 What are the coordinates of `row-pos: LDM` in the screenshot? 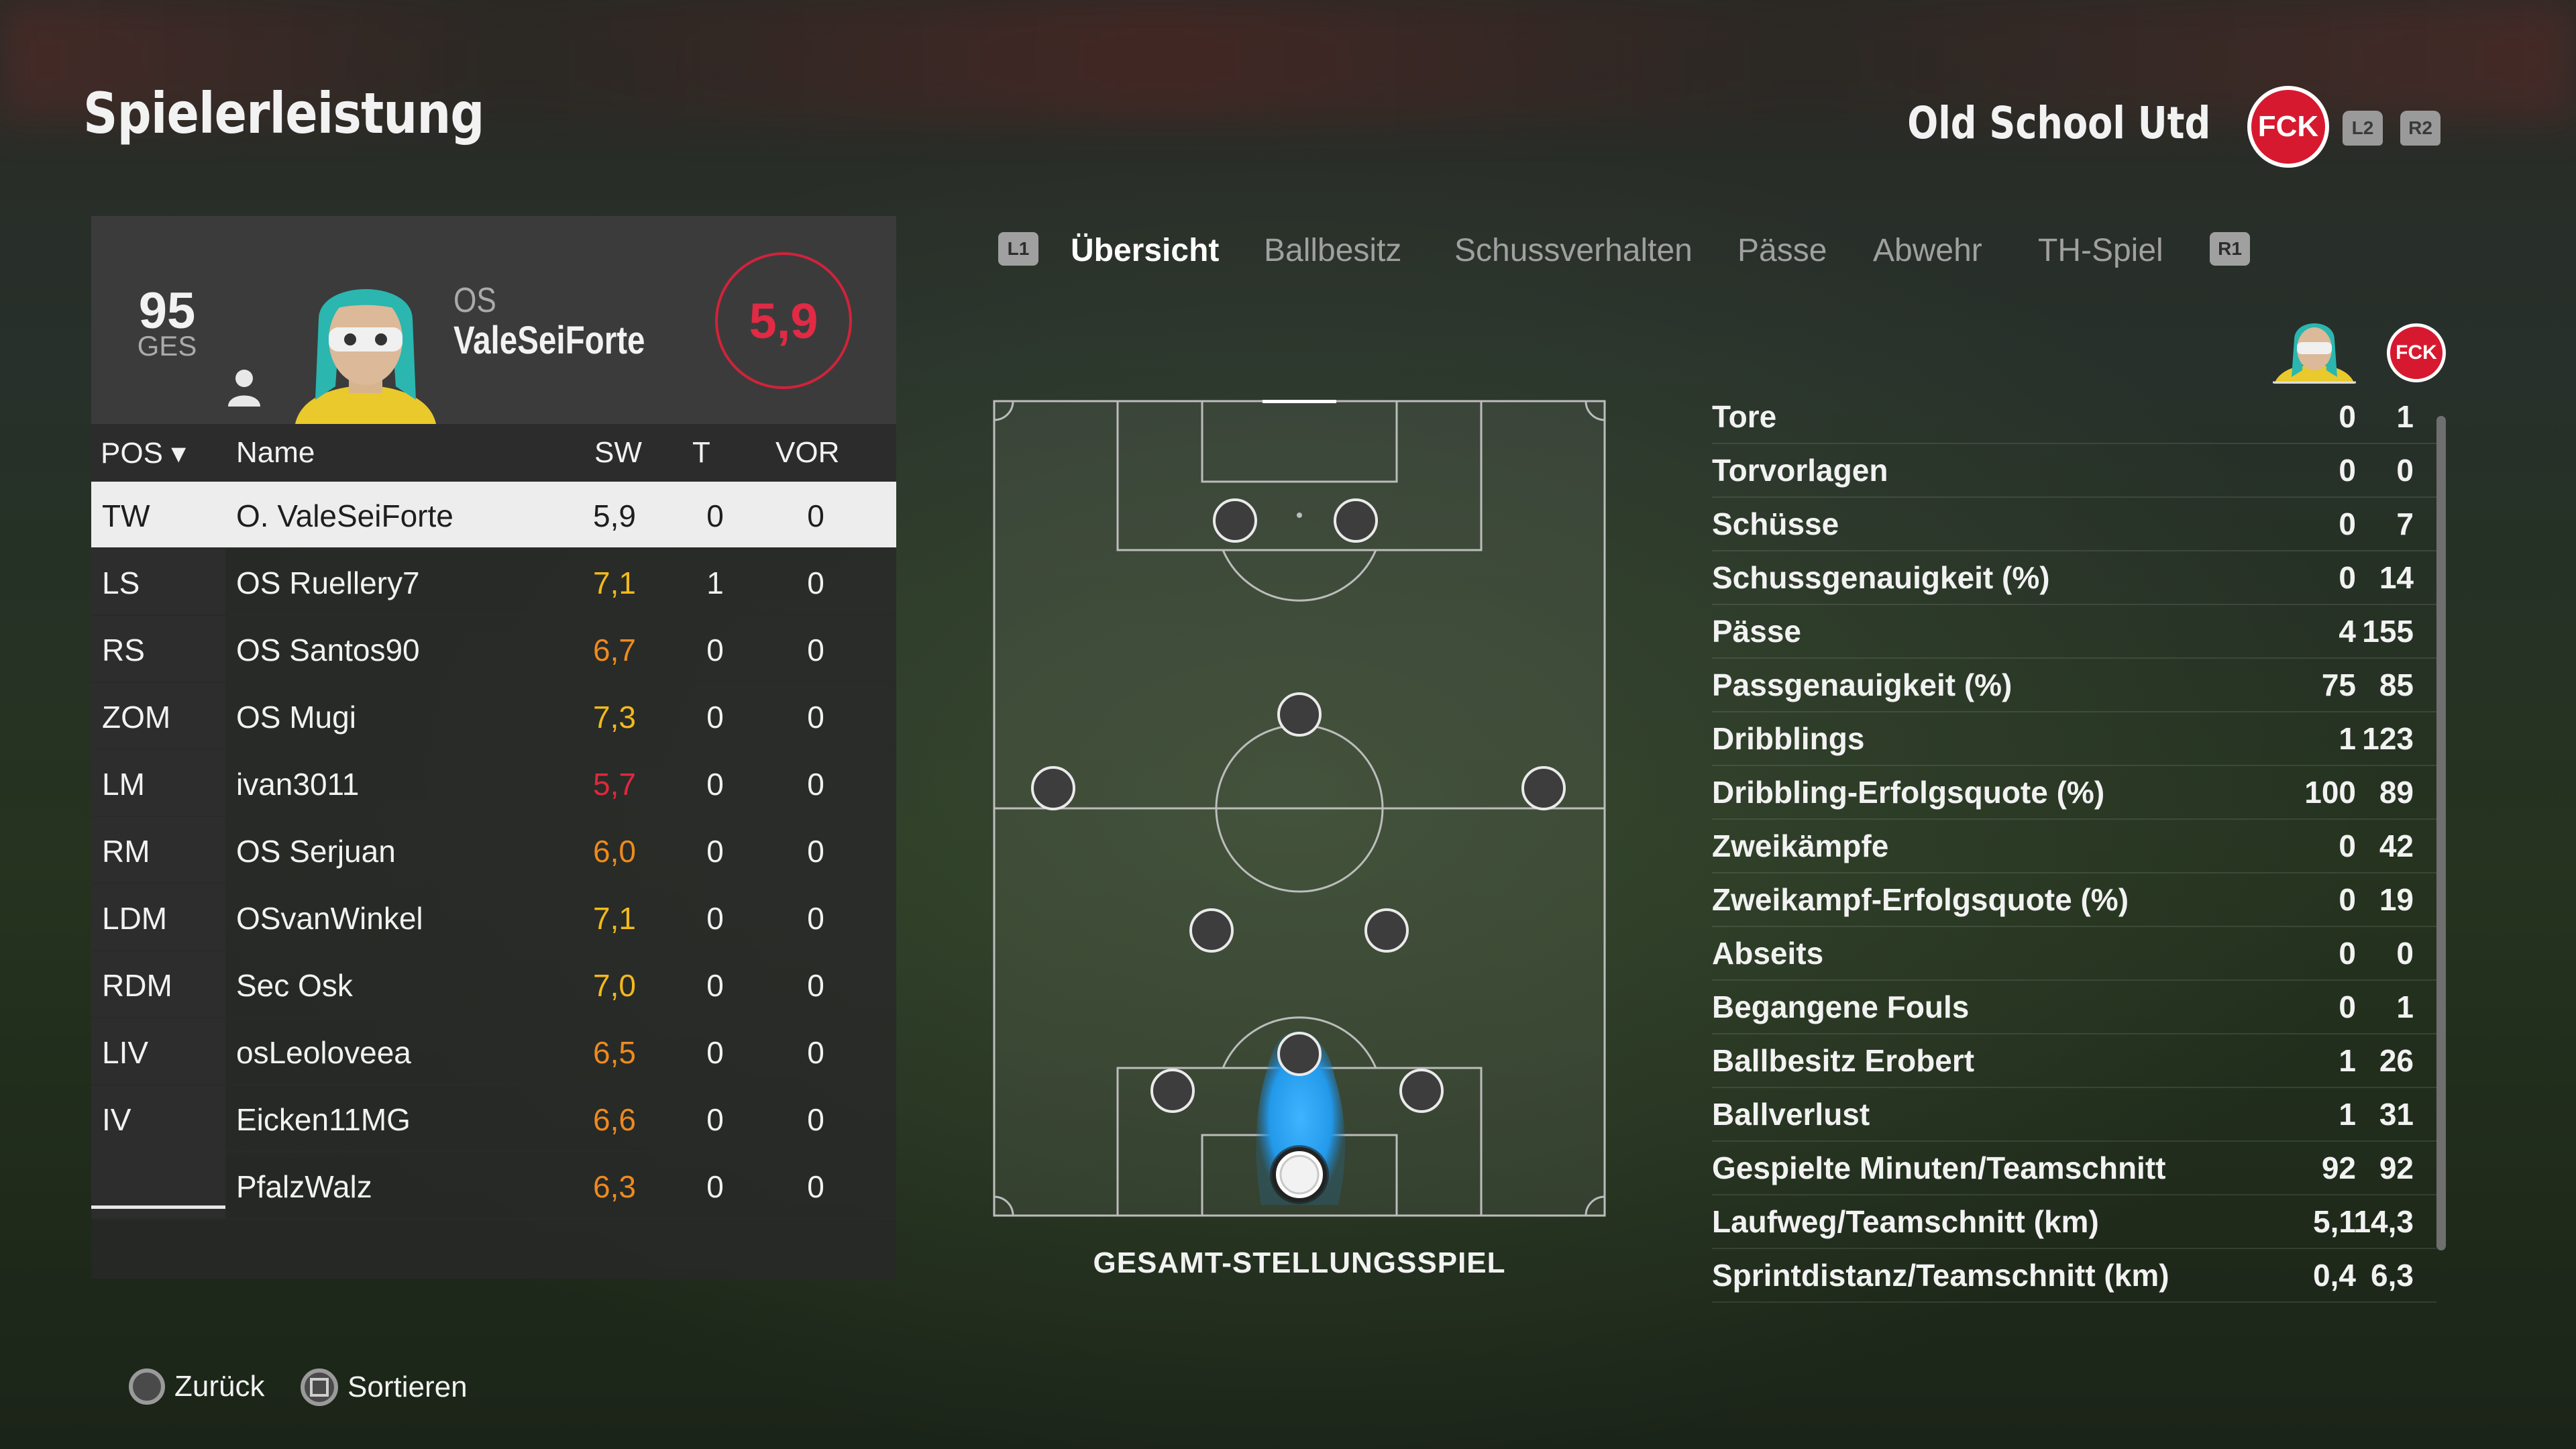 It's located at (158, 917).